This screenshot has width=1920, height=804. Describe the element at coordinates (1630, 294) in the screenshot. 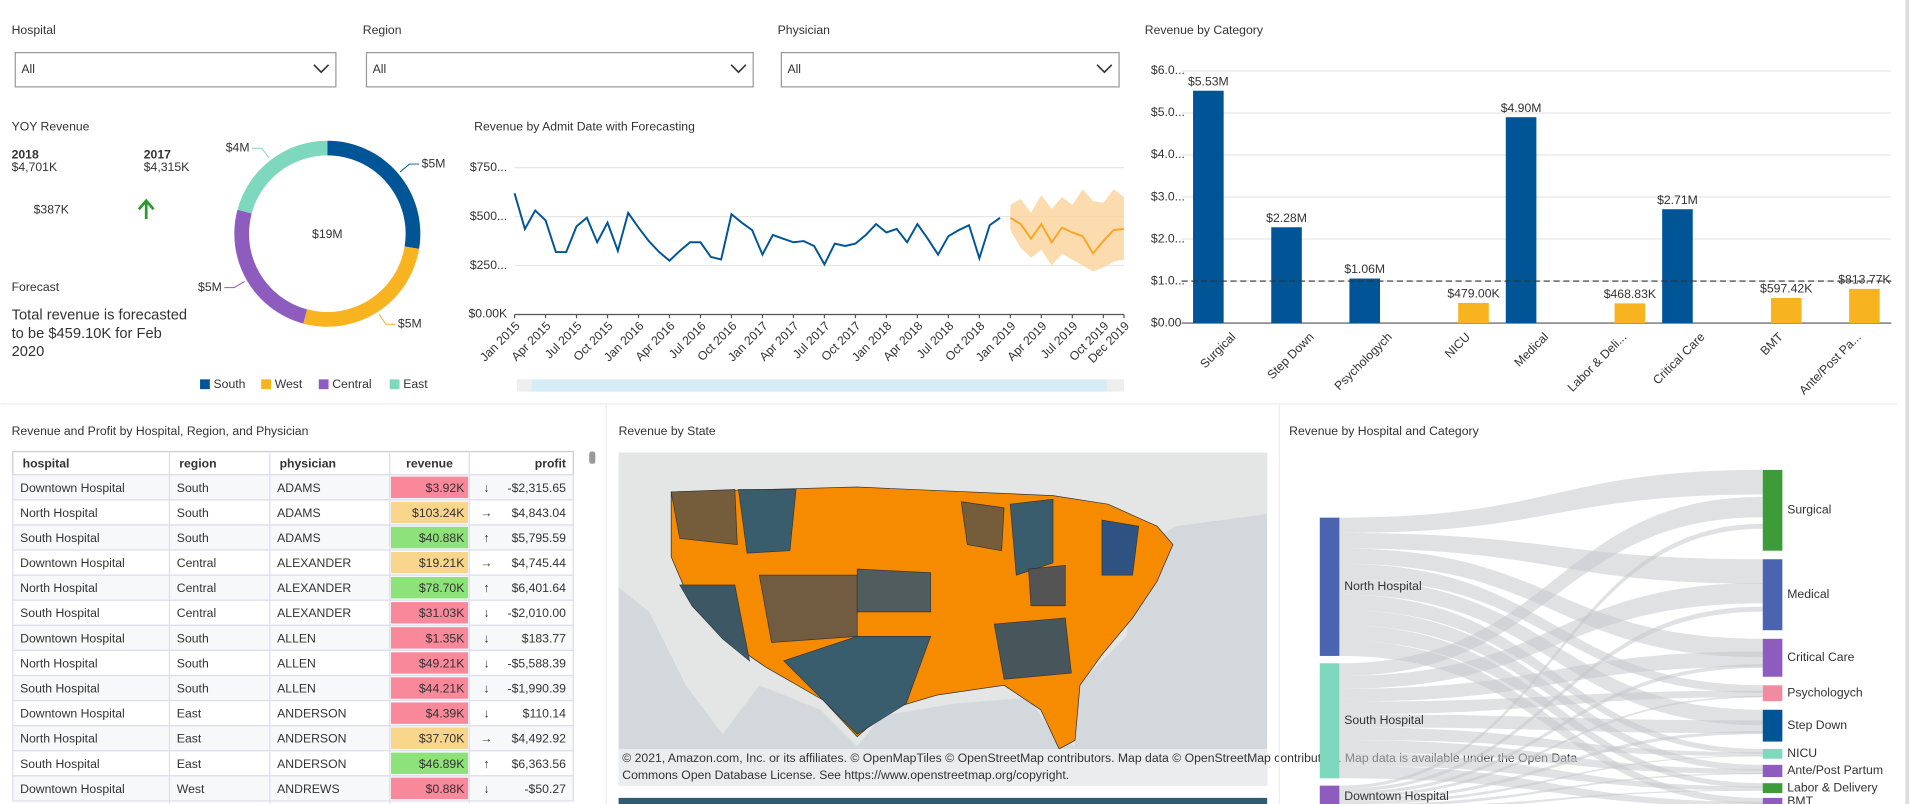

I see `bar-value-label: $468.83K` at that location.